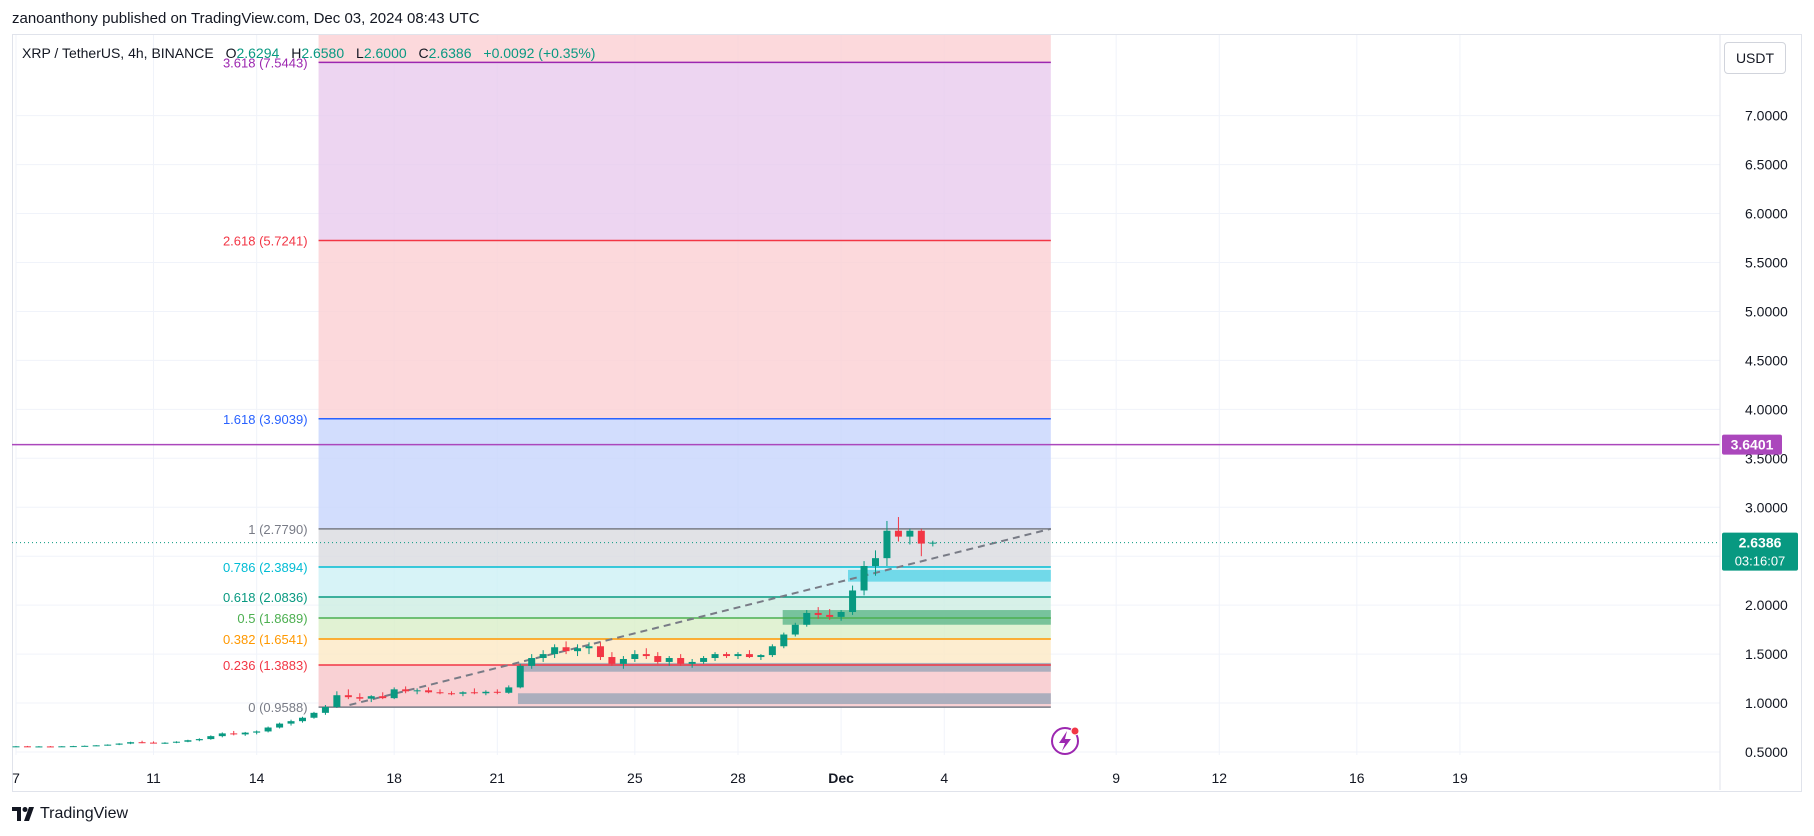 This screenshot has width=1814, height=836. Describe the element at coordinates (265, 639) in the screenshot. I see `fib-level-label: 0.382 (1.6541)` at that location.